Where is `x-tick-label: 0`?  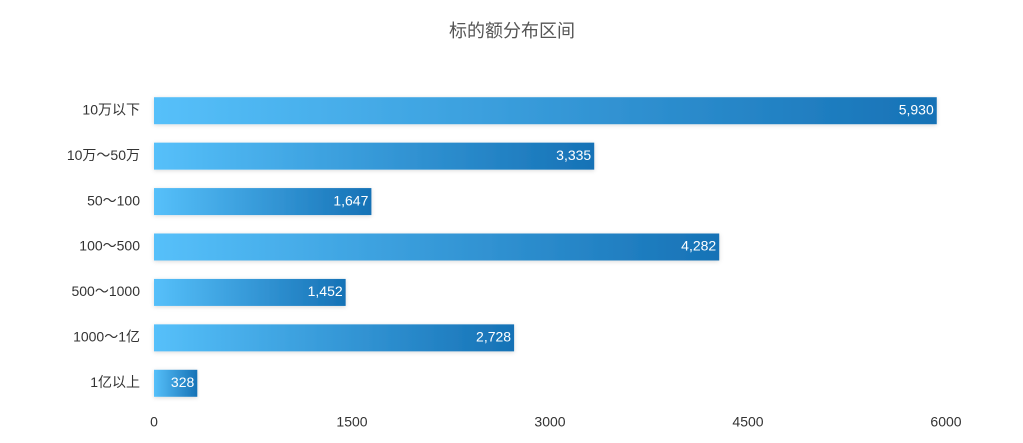
x-tick-label: 0 is located at coordinates (154, 422).